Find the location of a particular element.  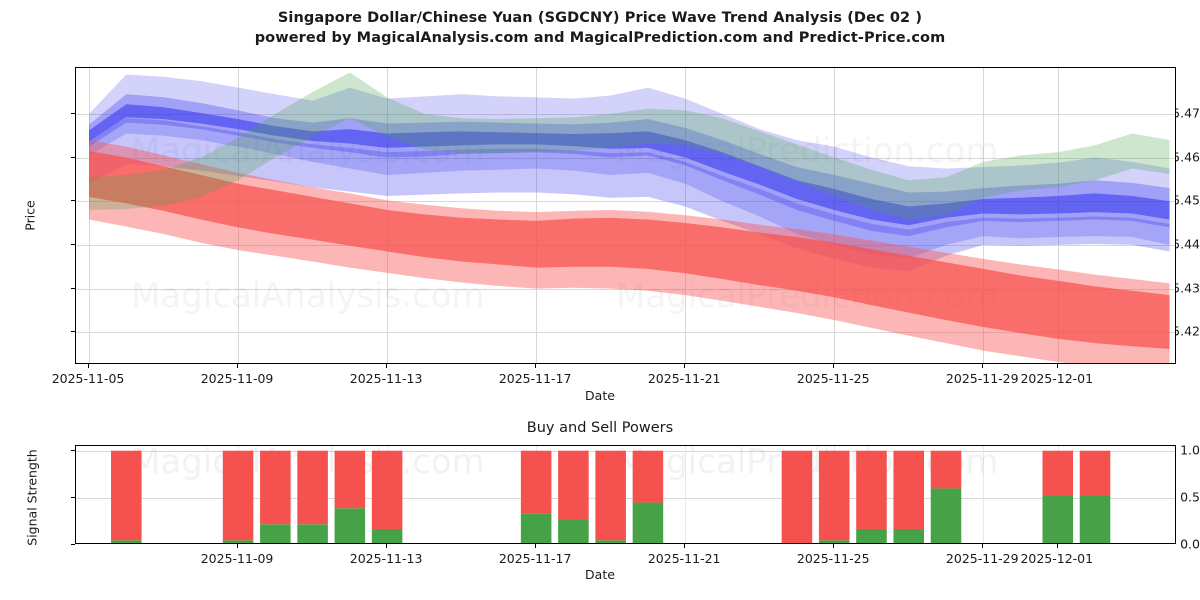

y-tick-label: 5.42 is located at coordinates (1186, 331).